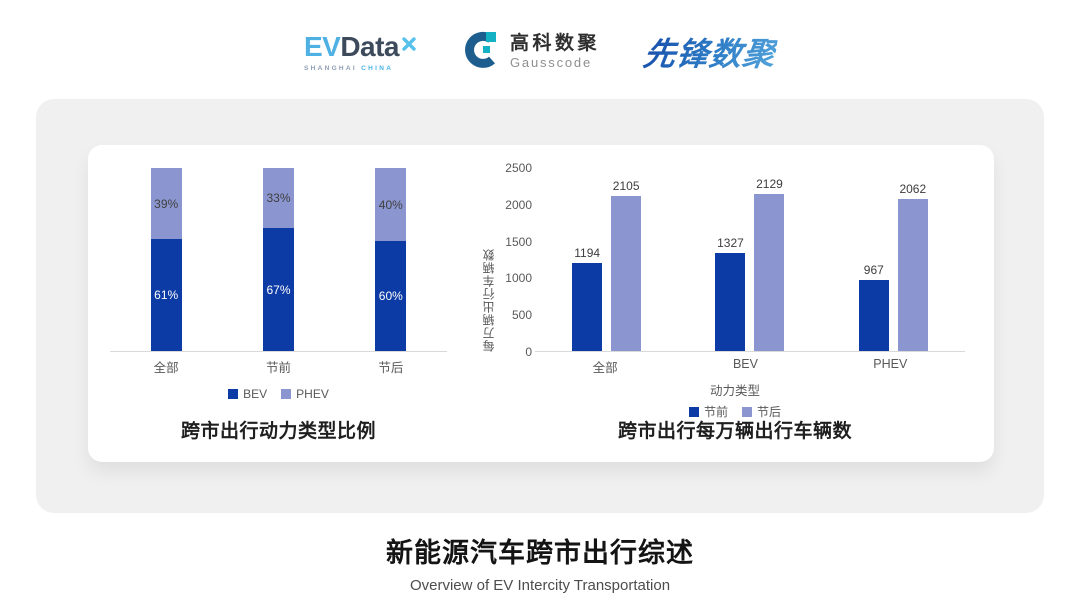  Describe the element at coordinates (278, 394) in the screenshot. I see `left-legend: BEV PHEV` at that location.